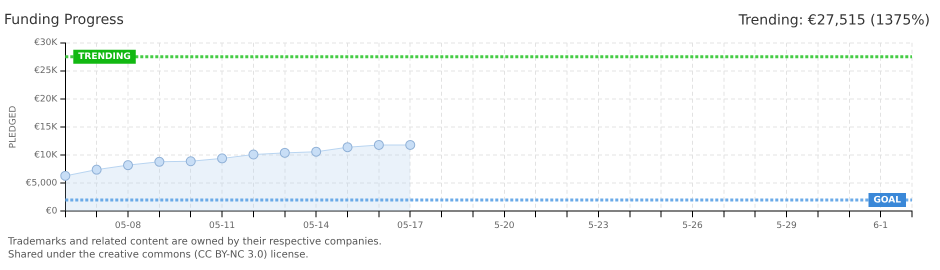 The width and height of the screenshot is (940, 270). I want to click on text: Trademarks and related content are owned by their respective companies., so click(194, 242).